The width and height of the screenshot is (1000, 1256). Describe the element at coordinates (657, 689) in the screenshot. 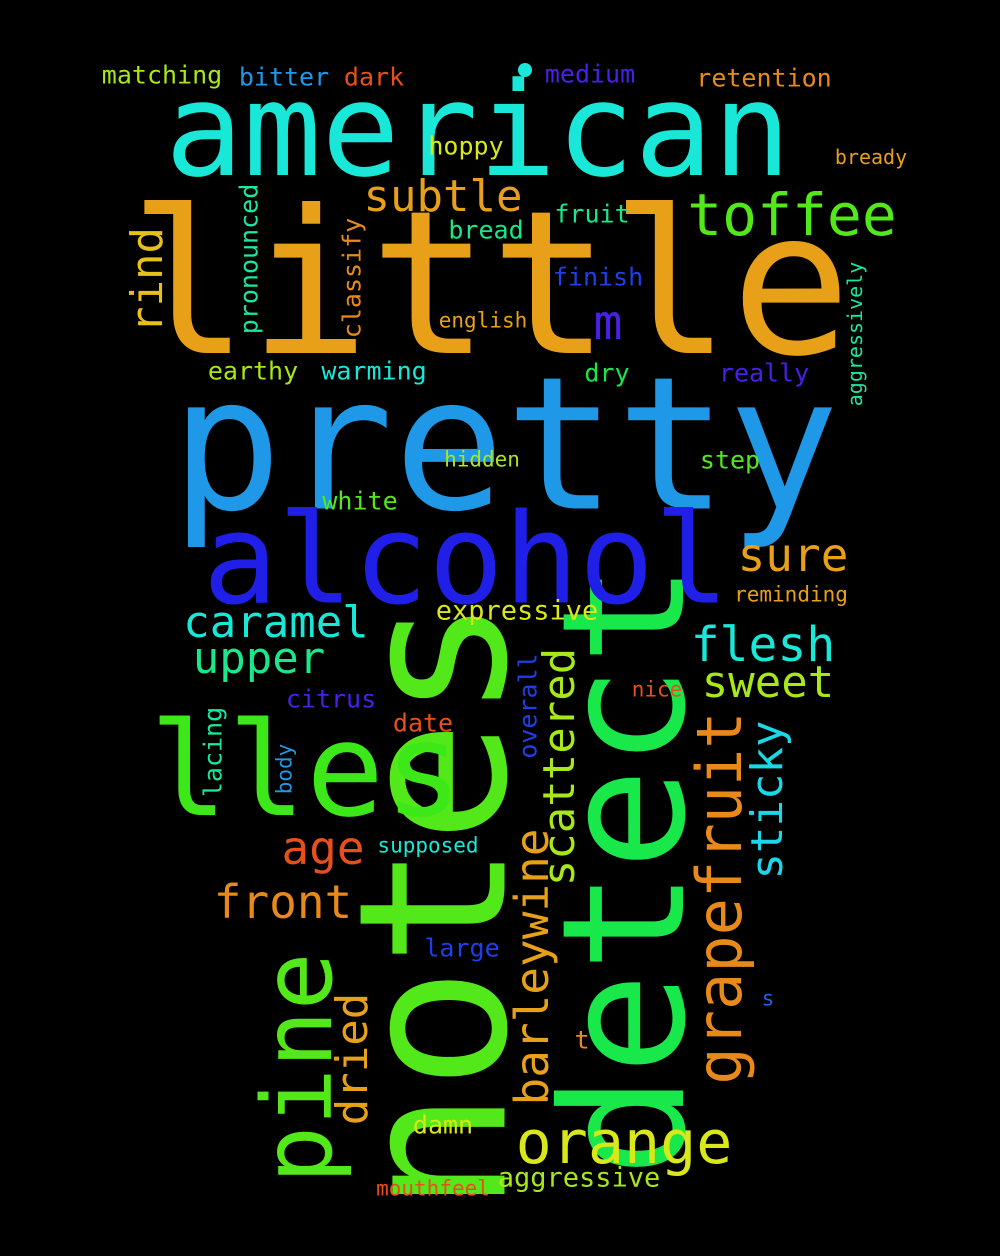

I see `word-nice: nice` at that location.